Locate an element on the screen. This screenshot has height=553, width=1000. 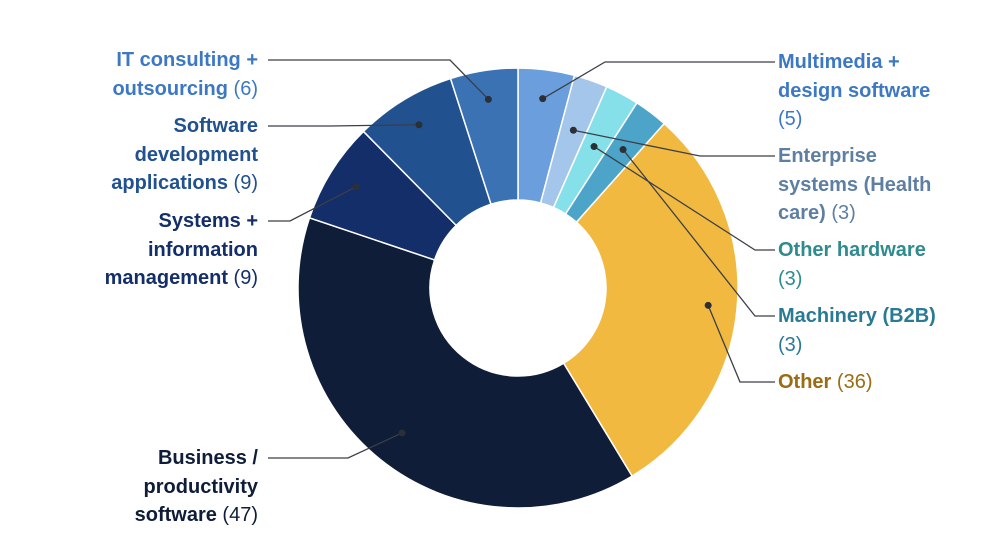
label-multimedia: Multimedia + design software (5) is located at coordinates (854, 91).